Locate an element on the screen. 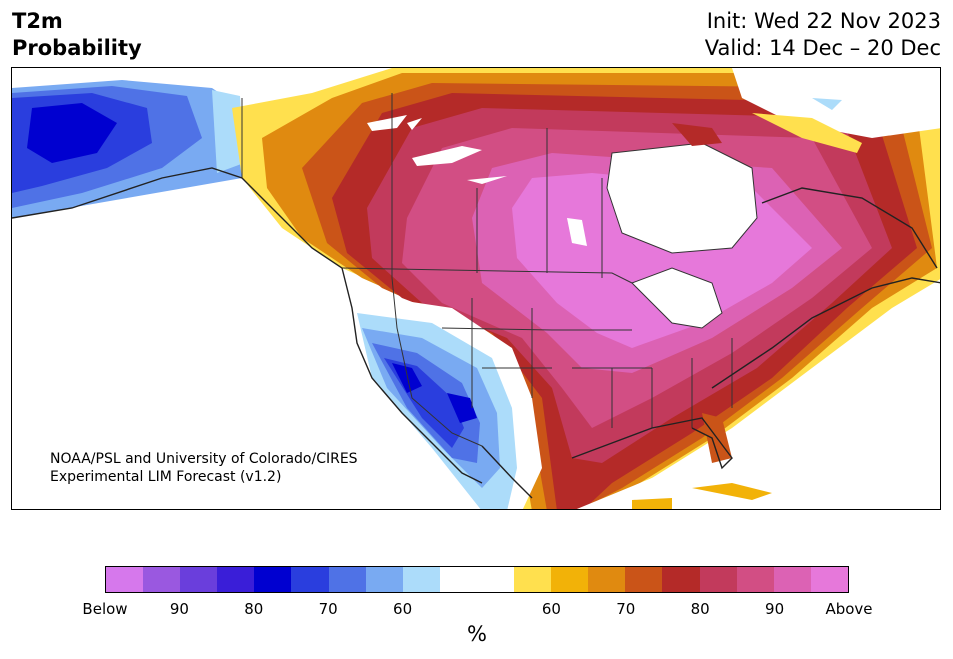  credit-line-2: Experimental LIM Forecast (v1.2) is located at coordinates (166, 477).